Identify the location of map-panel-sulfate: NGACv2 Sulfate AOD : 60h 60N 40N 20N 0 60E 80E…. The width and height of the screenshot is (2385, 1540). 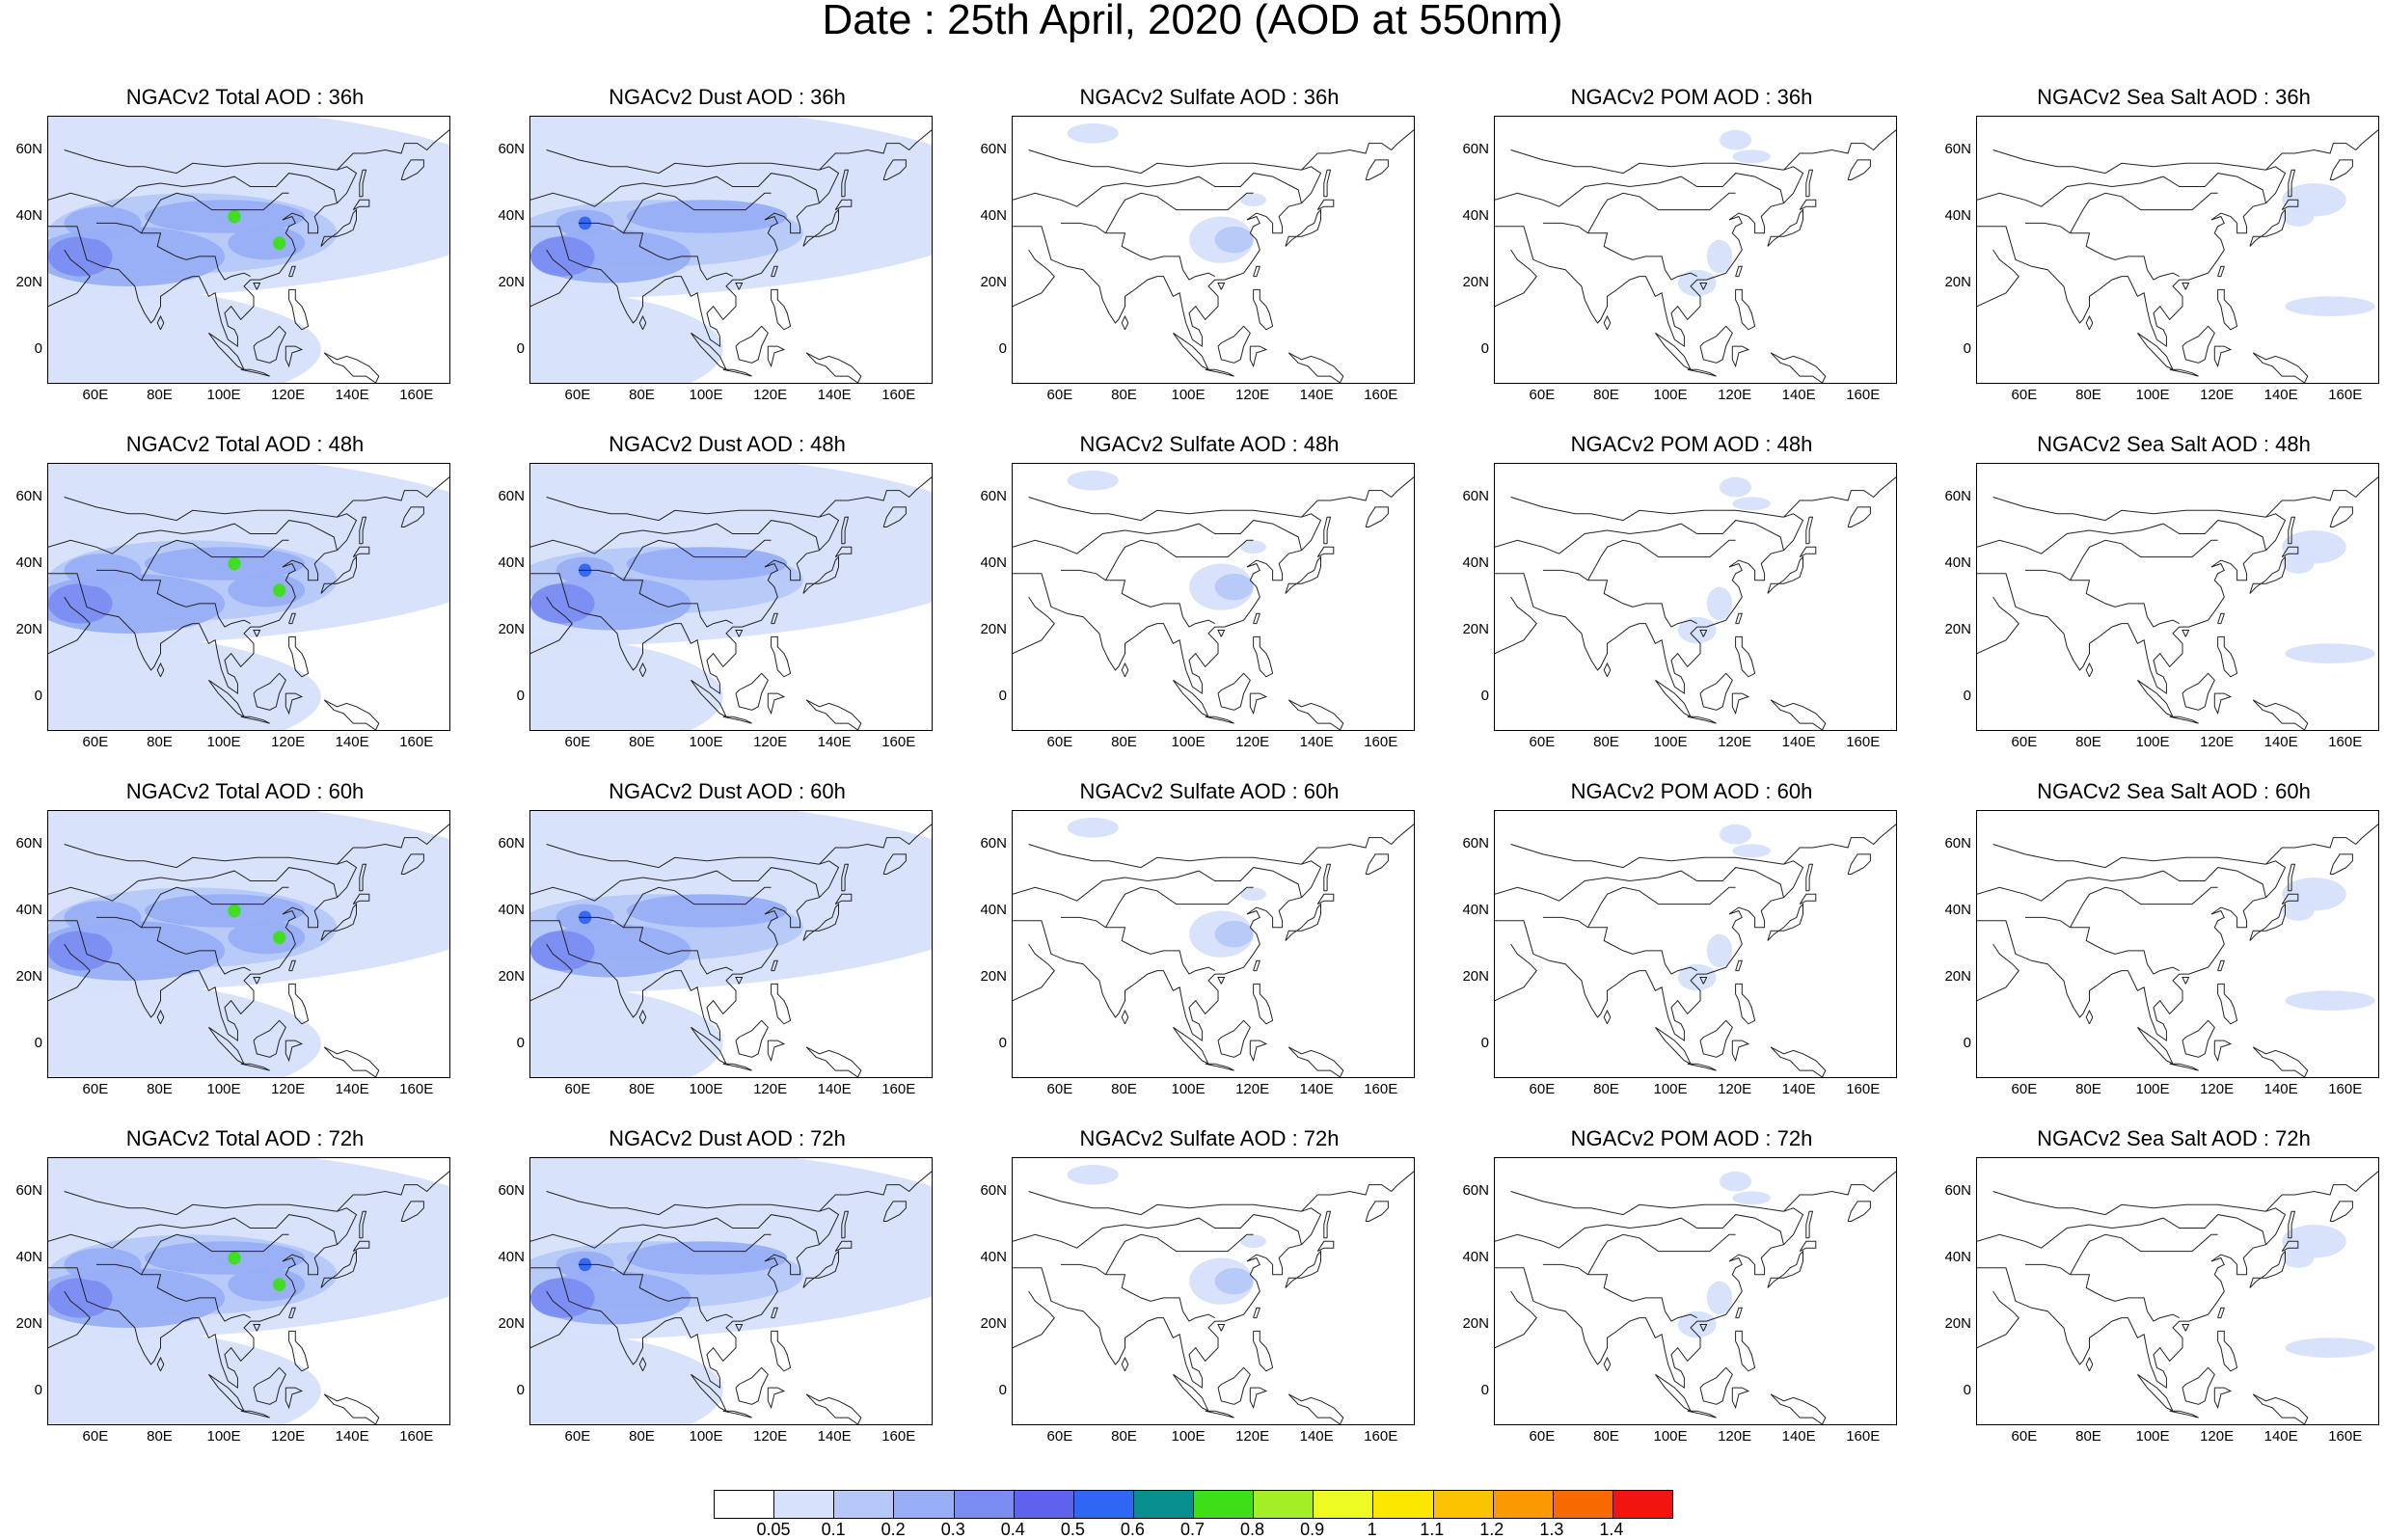
(1189, 943).